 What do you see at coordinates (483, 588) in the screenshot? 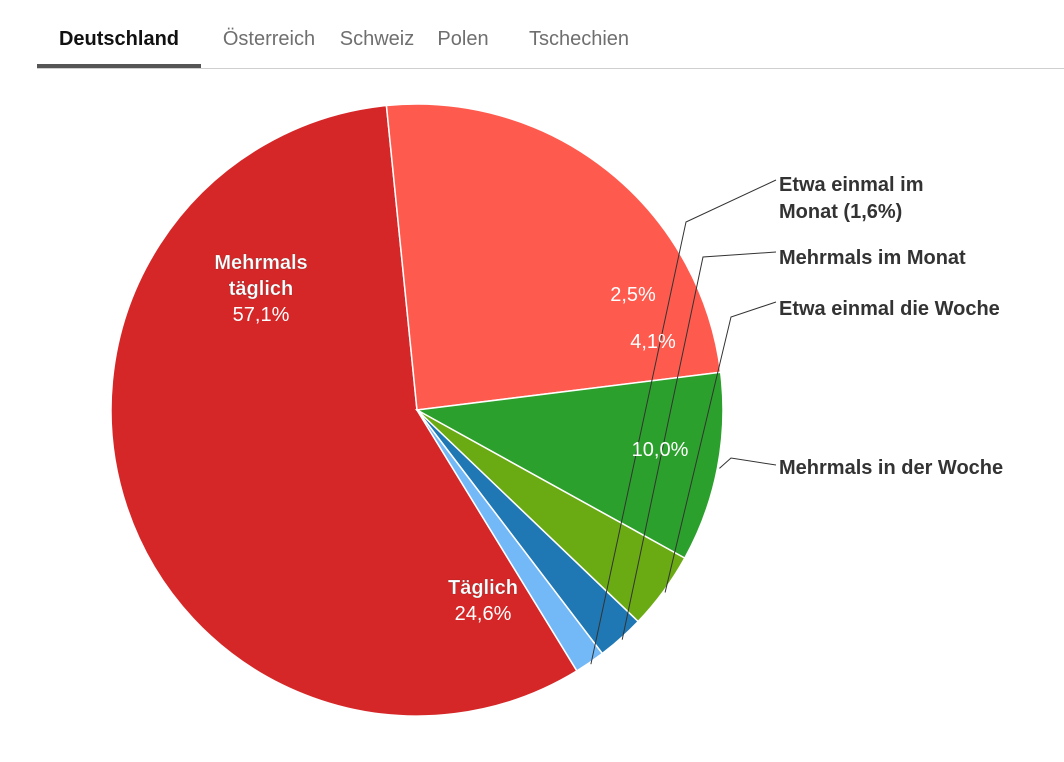
I see `slice-label-1-name-0: Täglich` at bounding box center [483, 588].